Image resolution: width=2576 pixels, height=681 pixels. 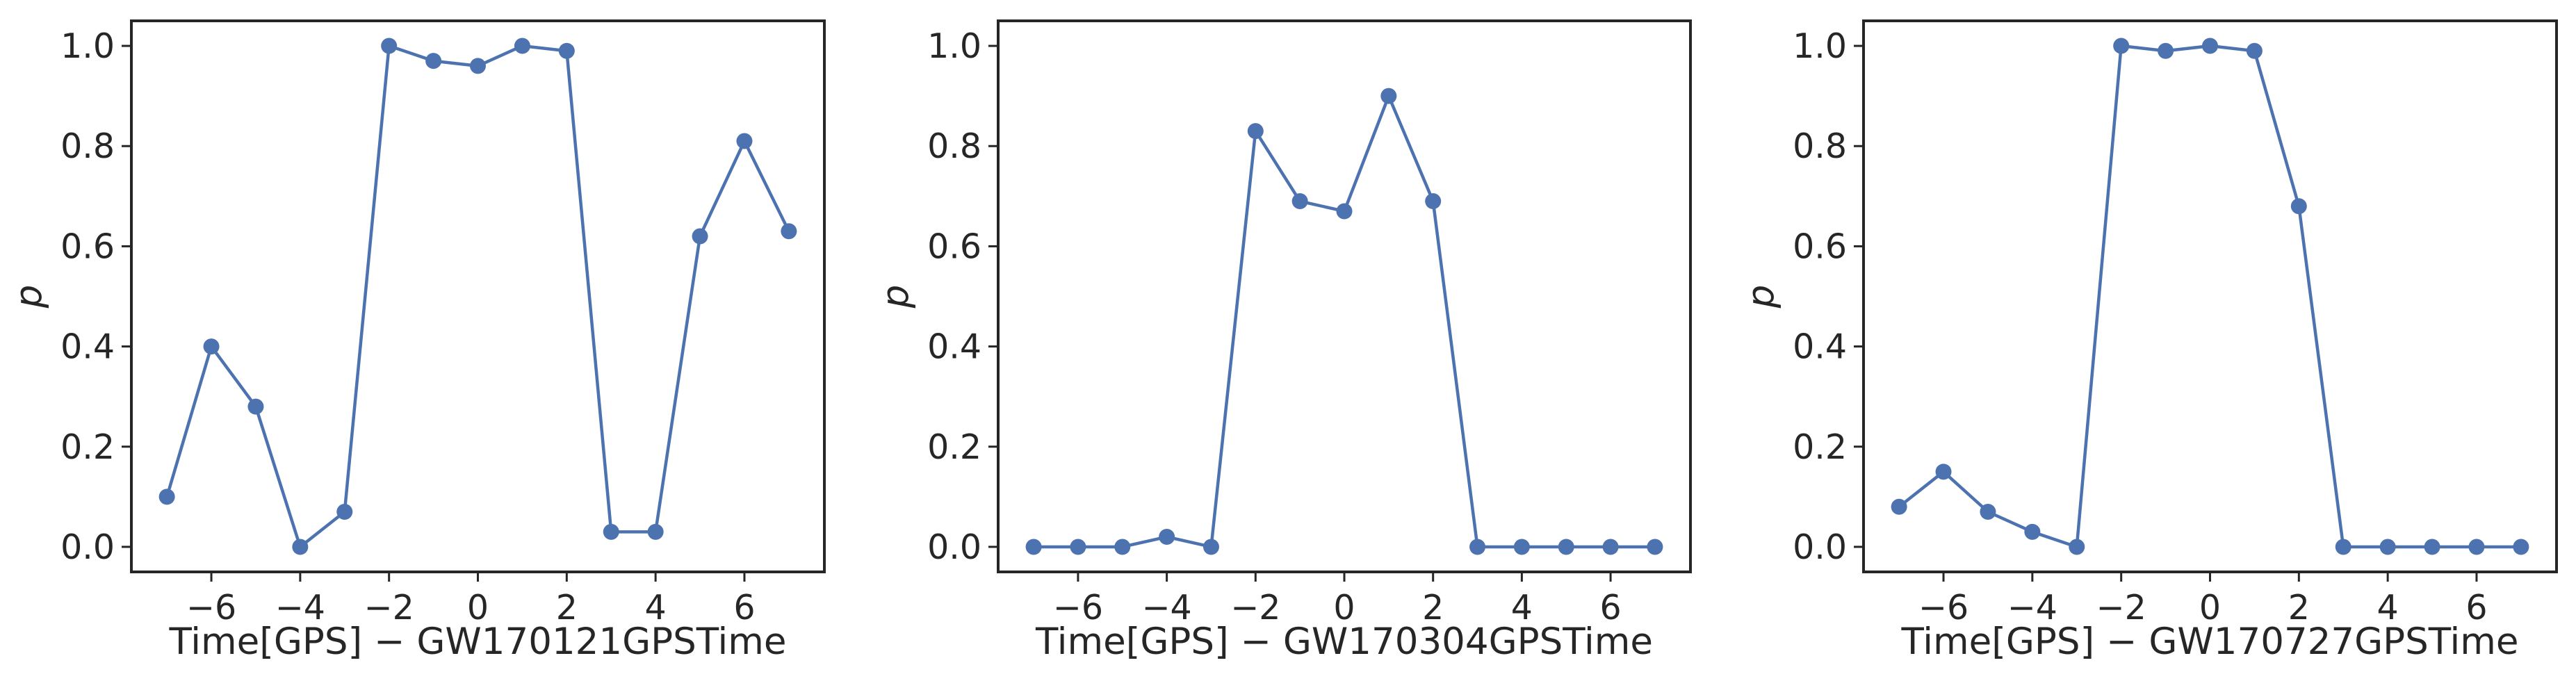 I want to click on x-axis-label: Time[GPS] − GW170727GPSTime, so click(x=2209, y=642).